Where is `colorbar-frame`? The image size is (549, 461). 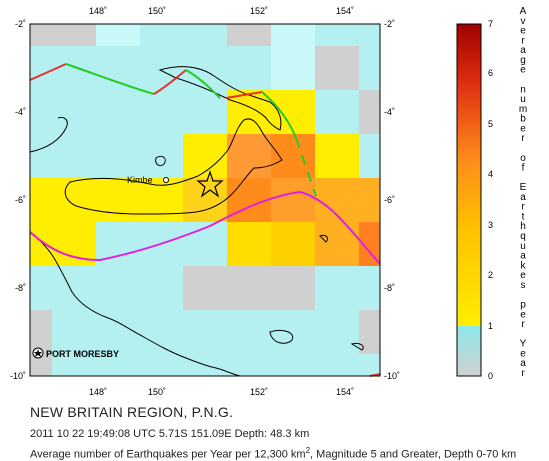
colorbar-frame is located at coordinates (469, 200).